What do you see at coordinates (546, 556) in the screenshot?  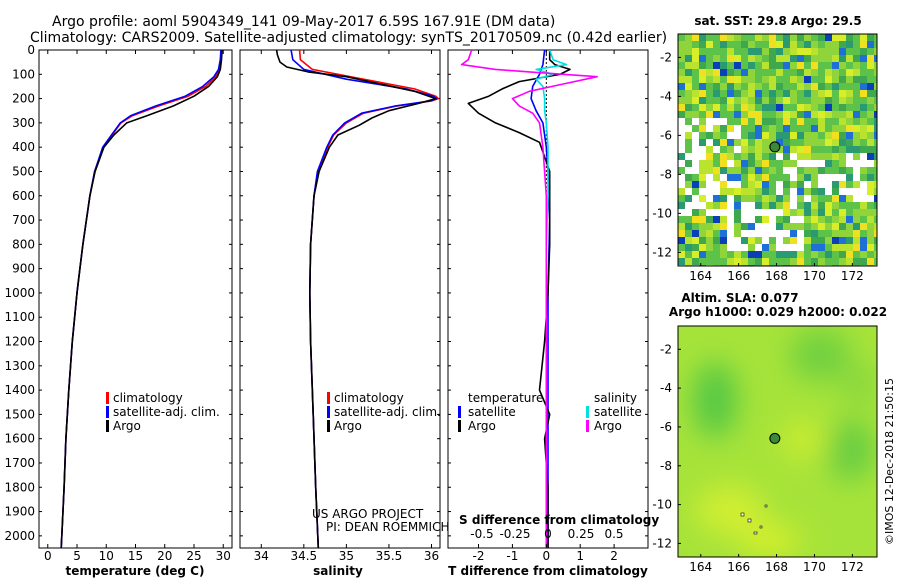 I see `x-tick-label: 0` at bounding box center [546, 556].